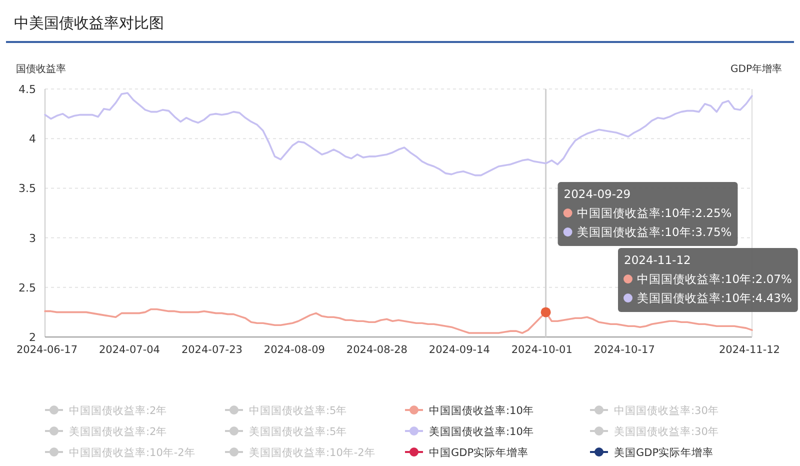 Image resolution: width=800 pixels, height=466 pixels. Describe the element at coordinates (541, 350) in the screenshot. I see `x-tick-label: 2024-10-01` at that location.